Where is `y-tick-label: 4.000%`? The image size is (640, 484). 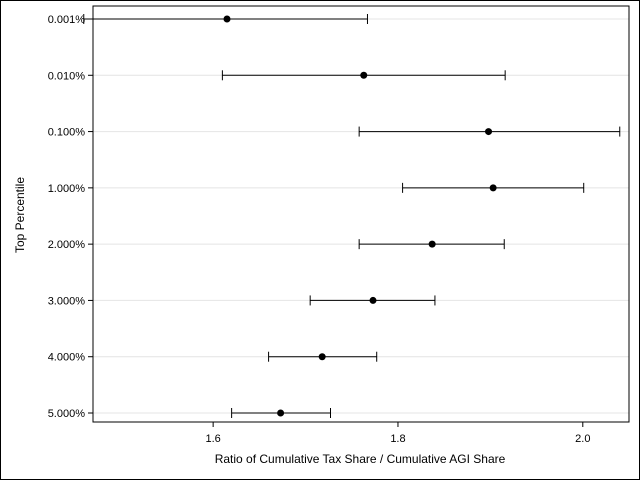 y-tick-label: 4.000% is located at coordinates (67, 358).